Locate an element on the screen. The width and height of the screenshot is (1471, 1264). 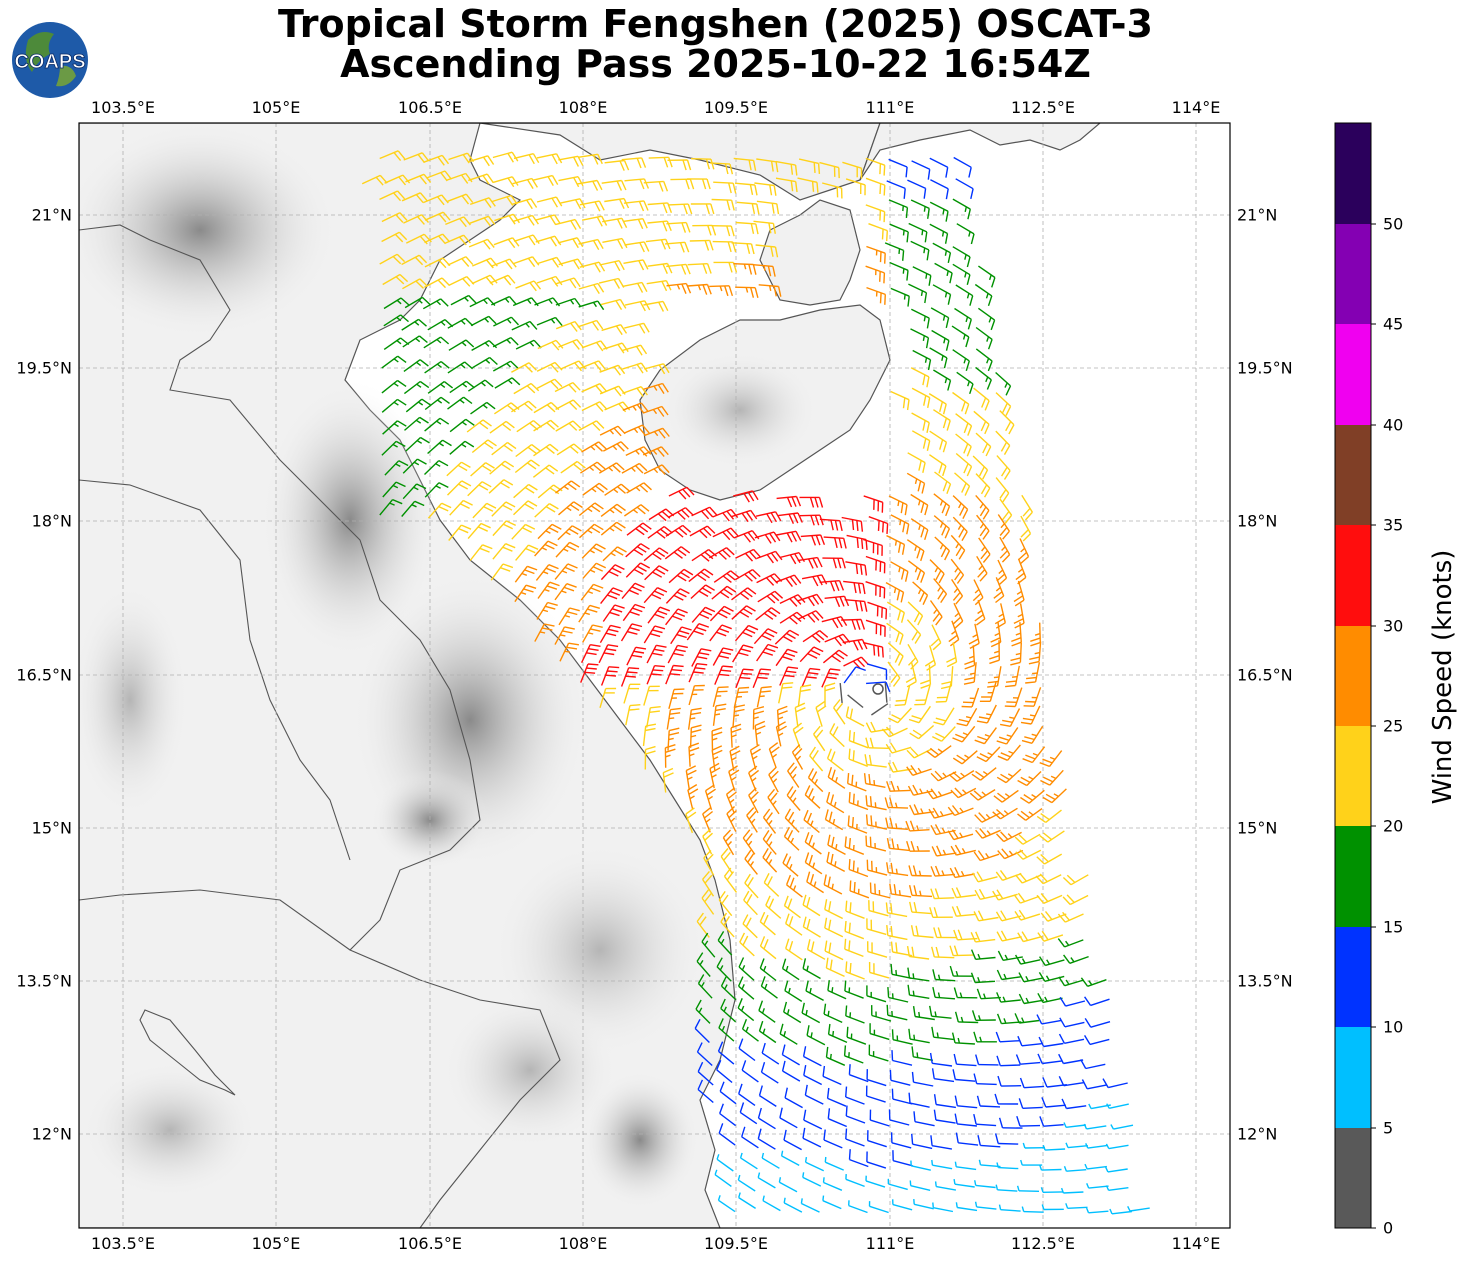
lat-tick-right: 18°N is located at coordinates (1257, 521).